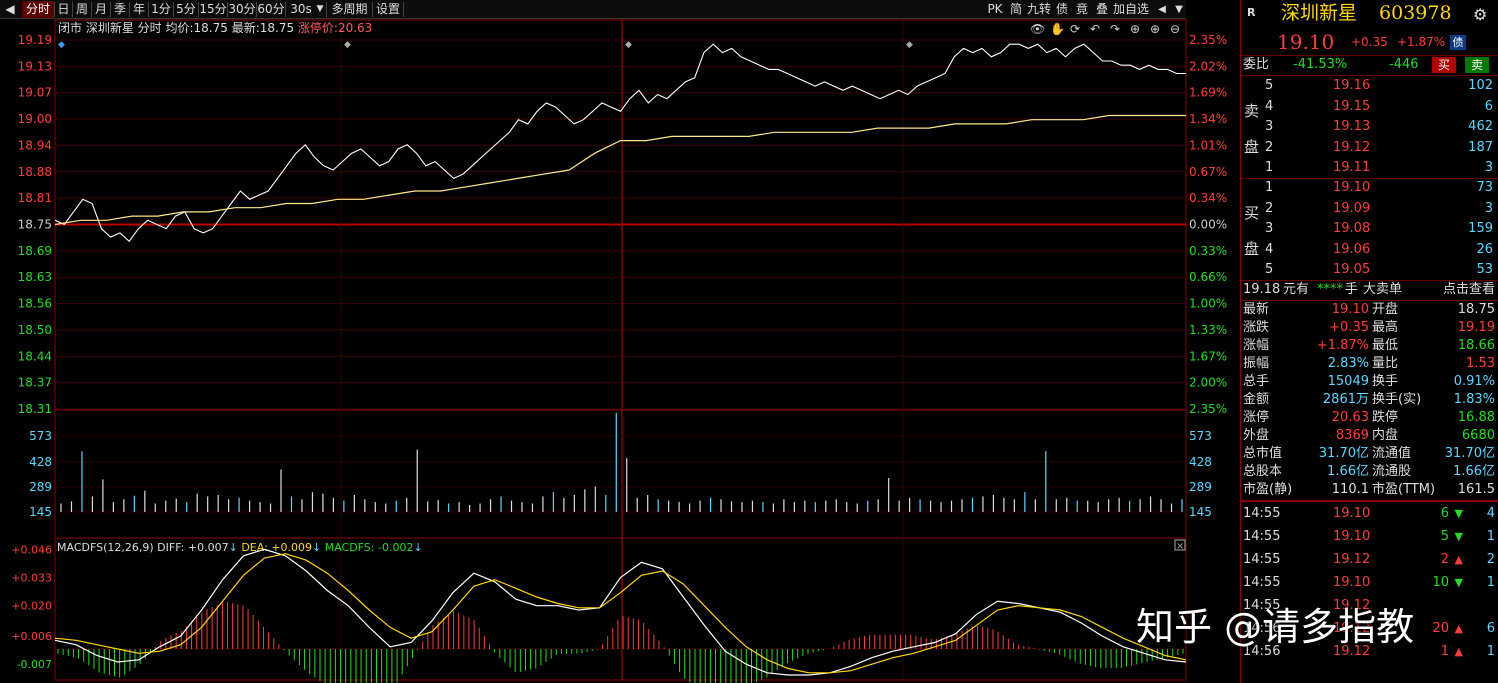 The image size is (1498, 683). What do you see at coordinates (63, 9) in the screenshot?
I see `period-tab: 日` at bounding box center [63, 9].